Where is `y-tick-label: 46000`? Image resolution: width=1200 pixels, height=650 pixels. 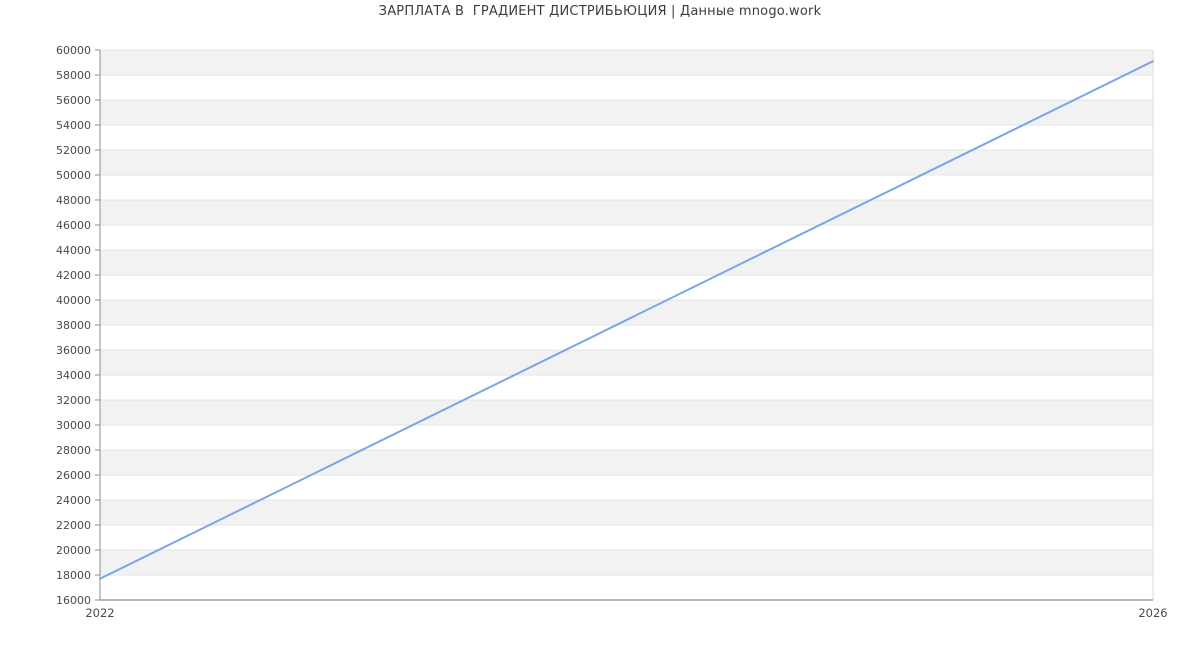
y-tick-label: 46000 is located at coordinates (73, 225).